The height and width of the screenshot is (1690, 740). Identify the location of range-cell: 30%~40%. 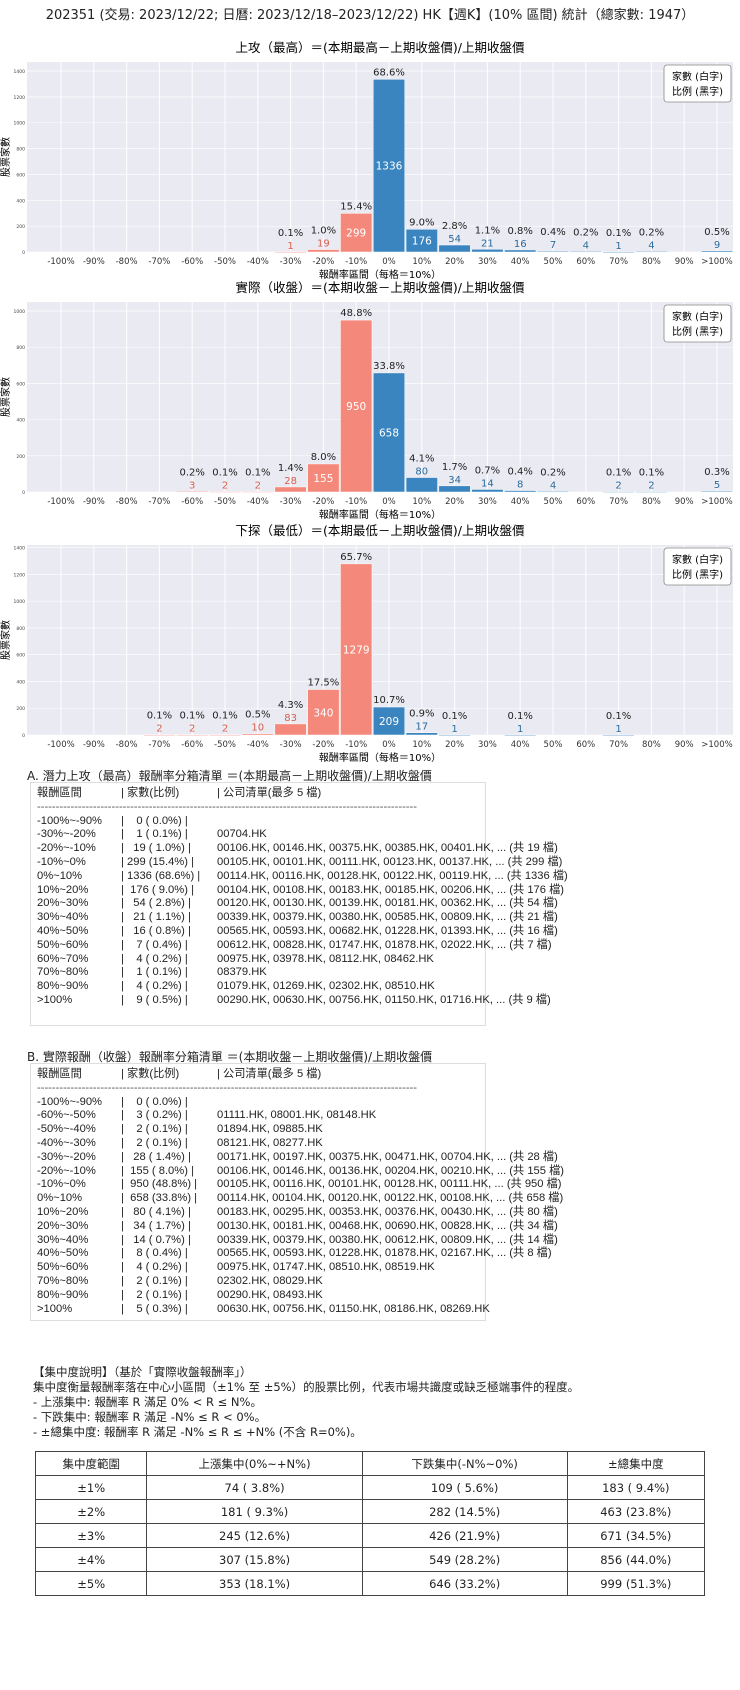
(63, 1239).